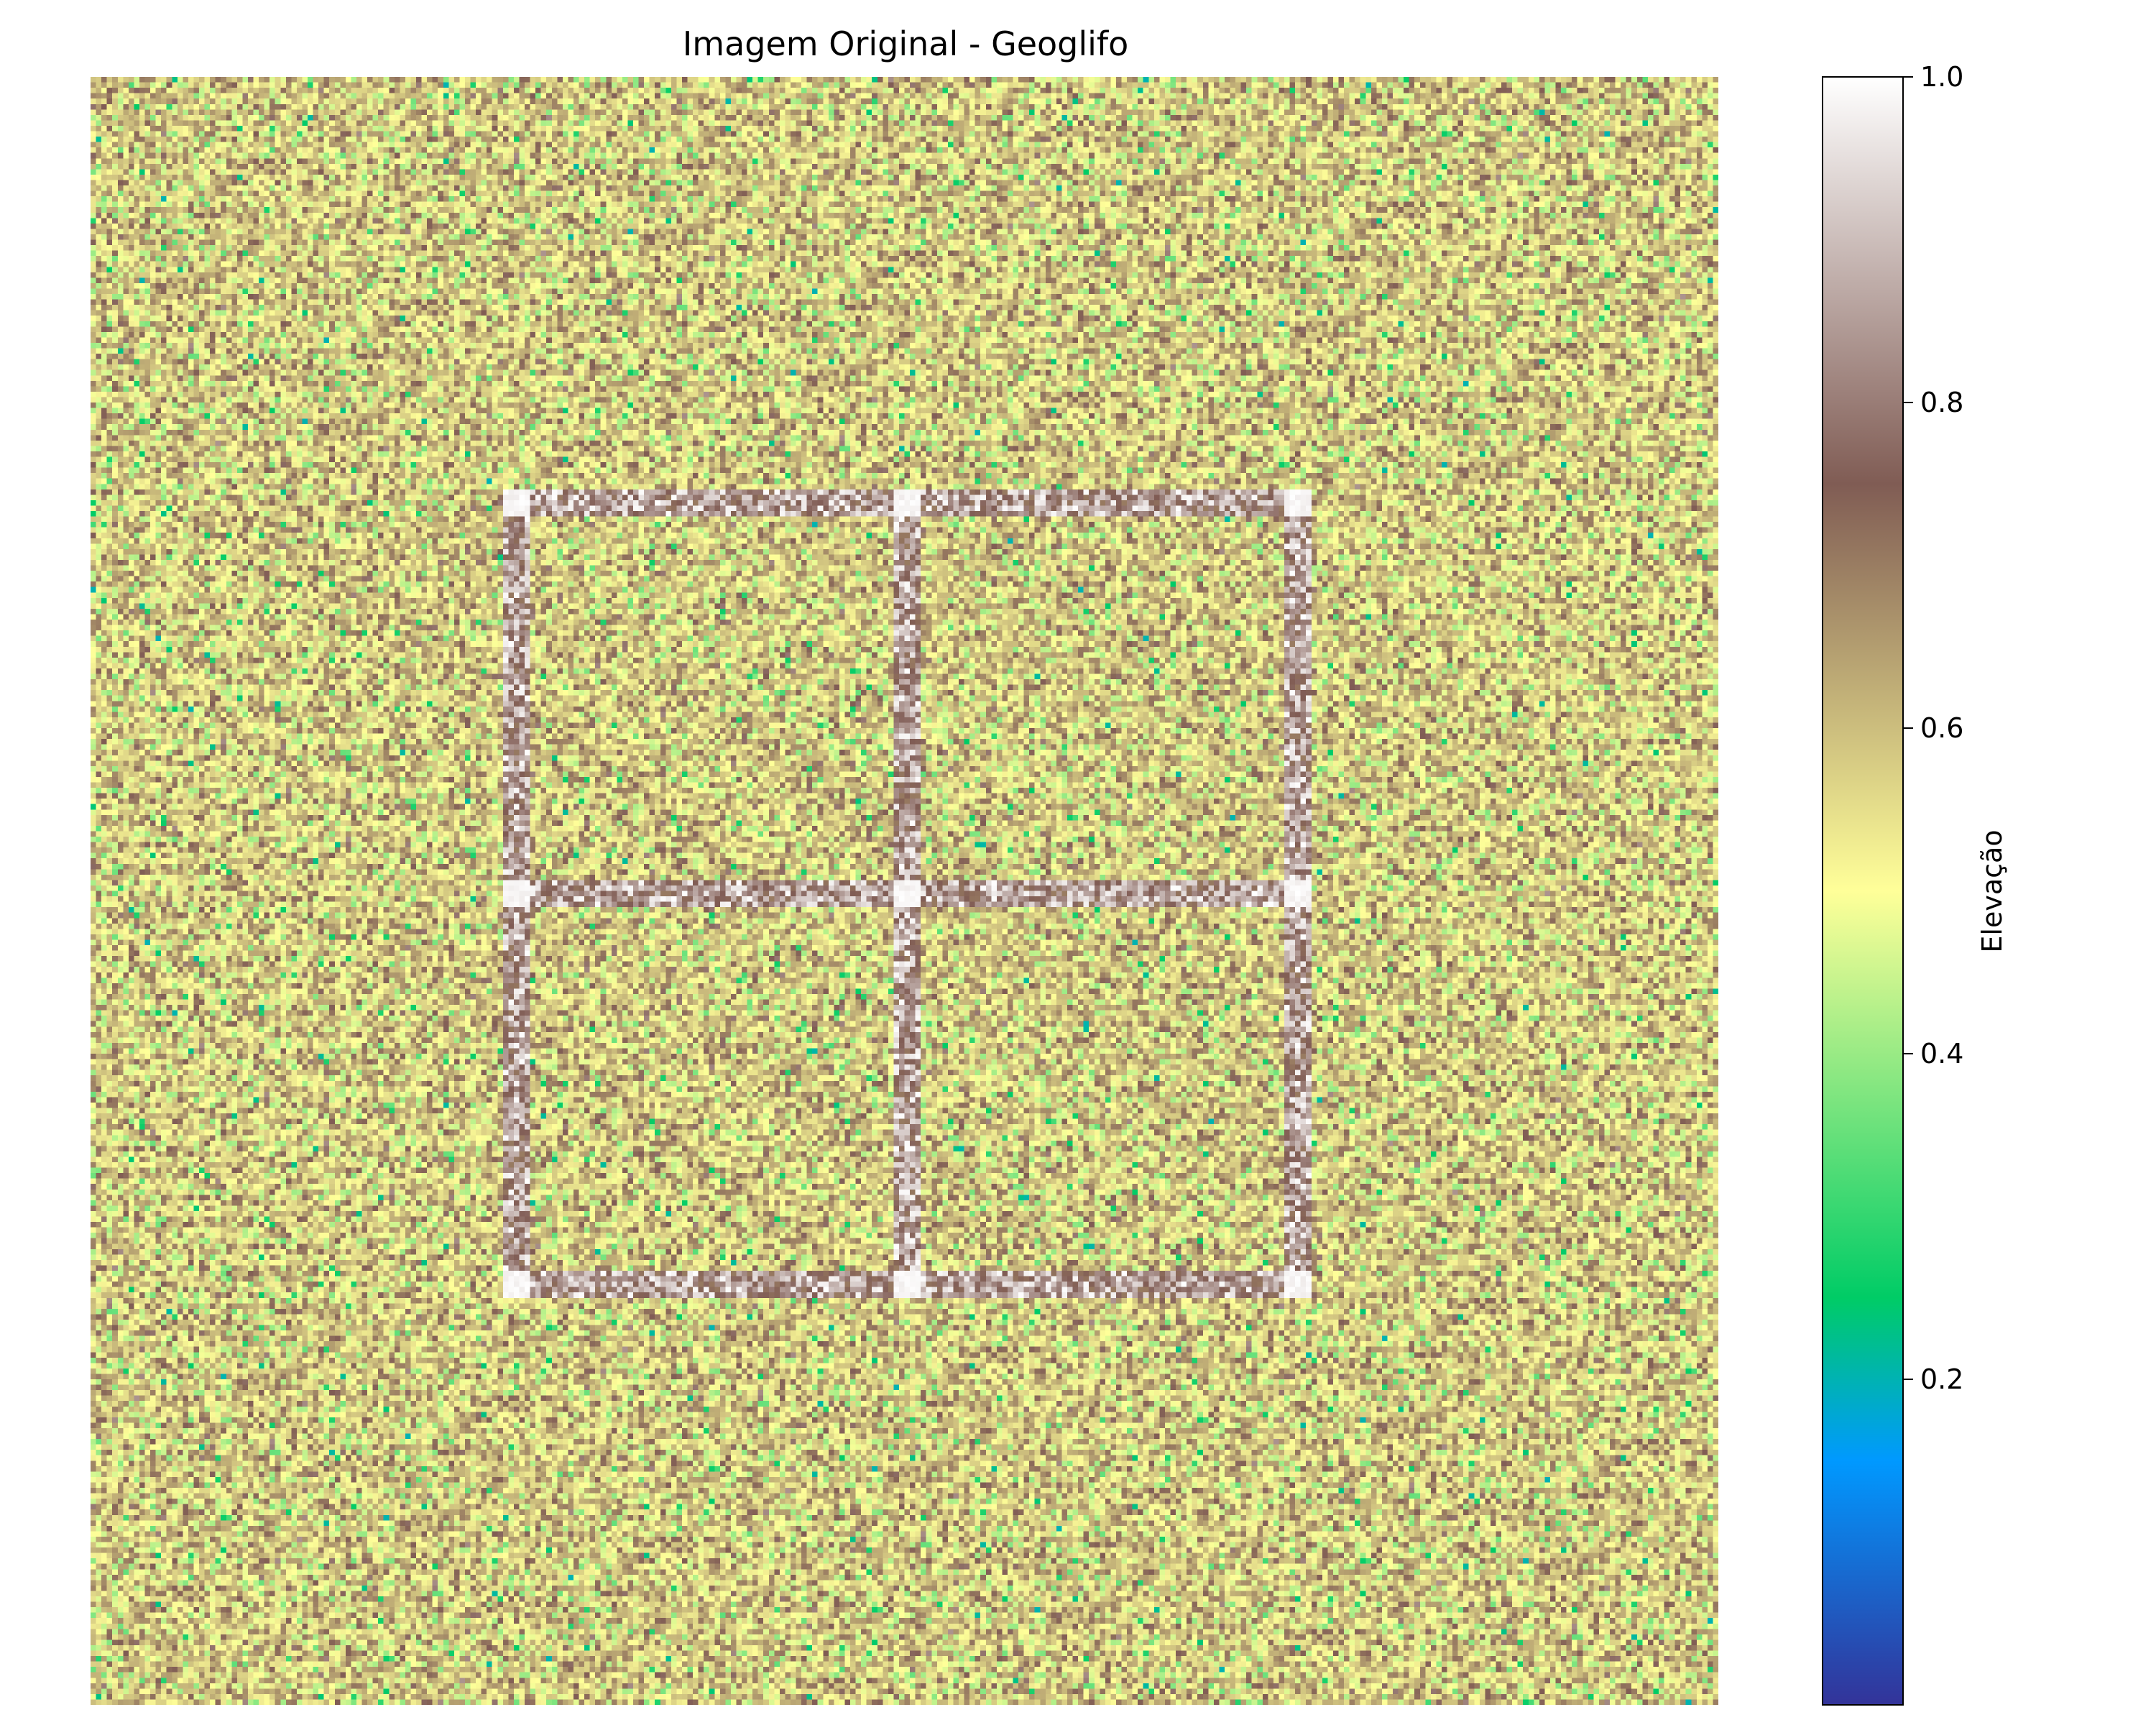 This screenshot has width=2156, height=1725. I want to click on colorbar-gradient, so click(1863, 891).